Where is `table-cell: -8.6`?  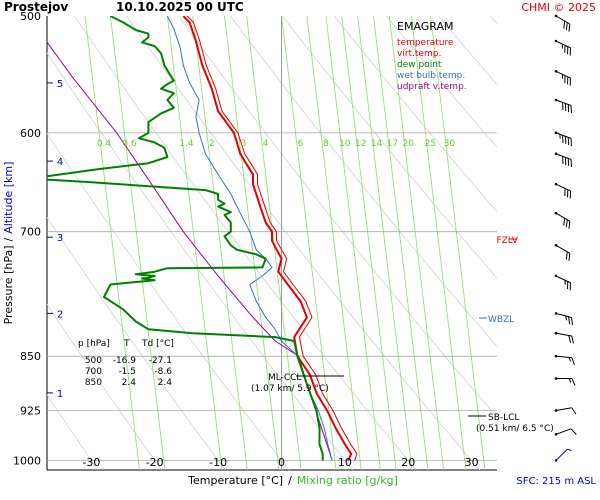 table-cell: -8.6 is located at coordinates (163, 372).